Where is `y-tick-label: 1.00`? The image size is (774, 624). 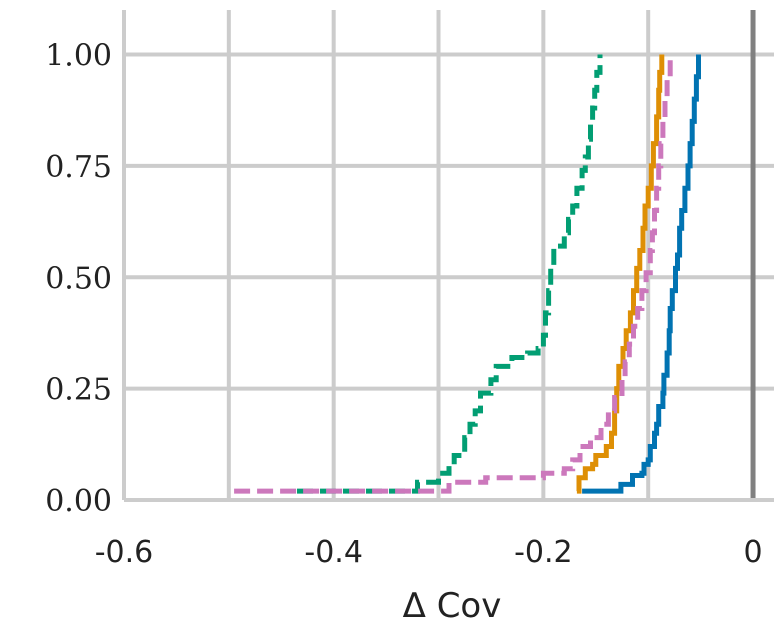 y-tick-label: 1.00 is located at coordinates (78, 56).